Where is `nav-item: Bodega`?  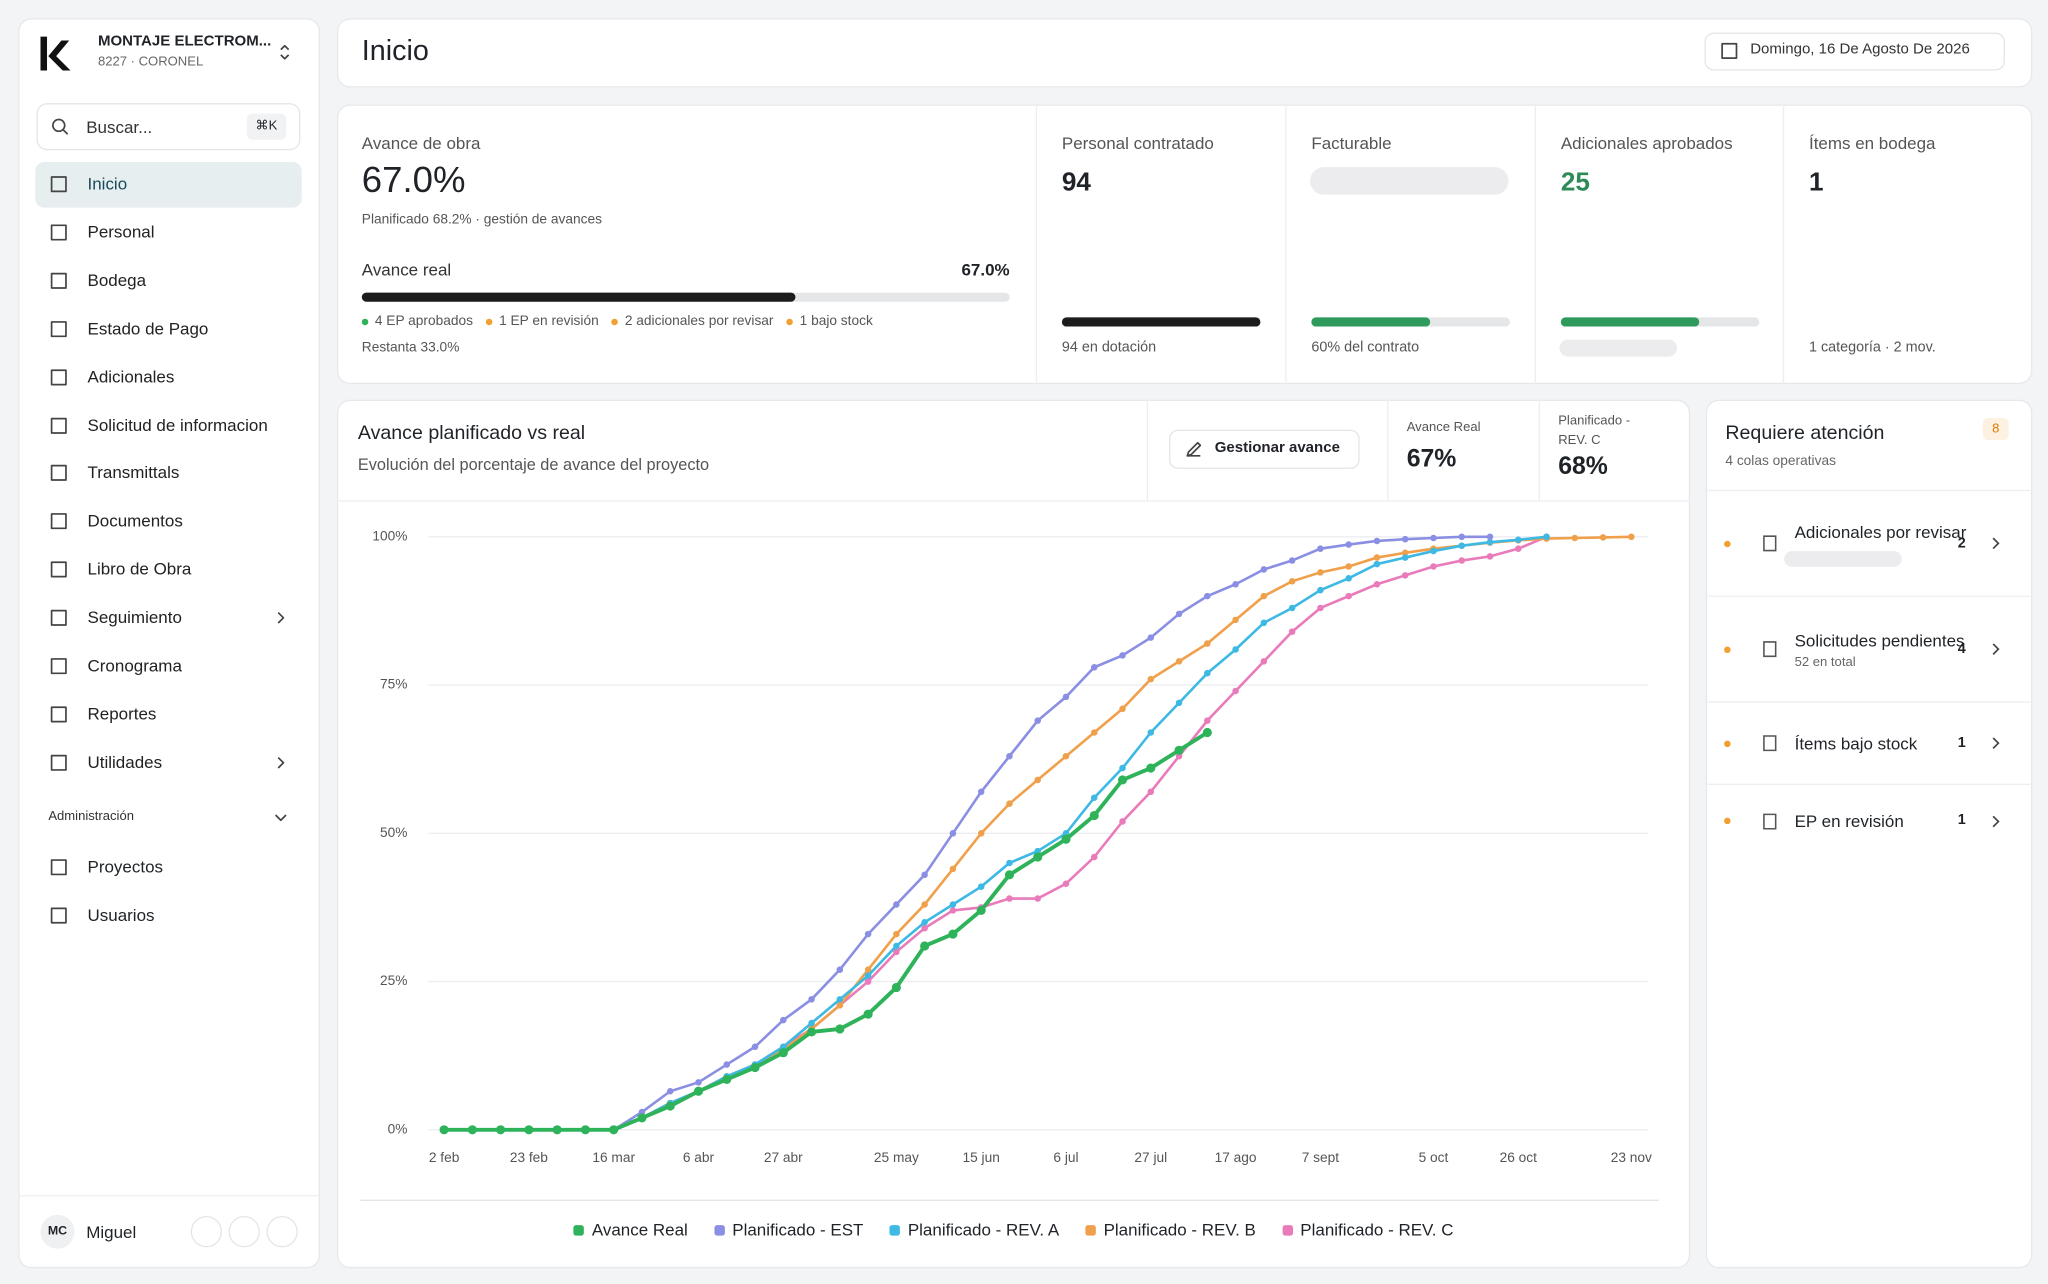
nav-item: Bodega is located at coordinates (117, 280).